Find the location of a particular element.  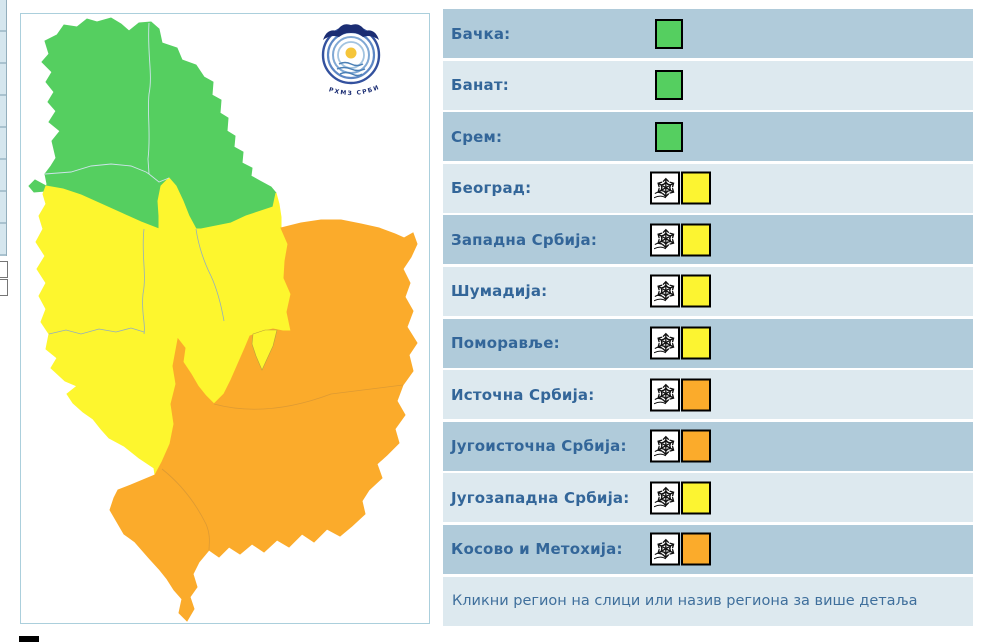

region-row: Источна Србија: is located at coordinates (708, 395).